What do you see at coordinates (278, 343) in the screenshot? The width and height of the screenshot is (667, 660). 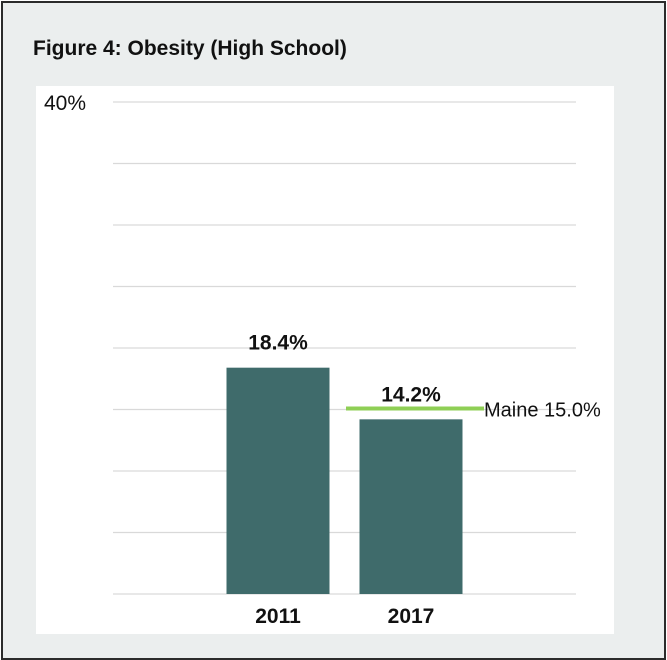 I see `data-label: 18.4%` at bounding box center [278, 343].